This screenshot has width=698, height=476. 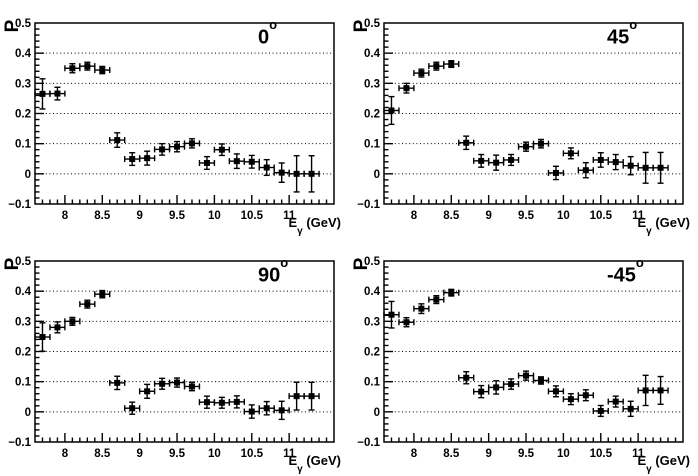 I want to click on panel-title-45deg: 45o, so click(x=622, y=33).